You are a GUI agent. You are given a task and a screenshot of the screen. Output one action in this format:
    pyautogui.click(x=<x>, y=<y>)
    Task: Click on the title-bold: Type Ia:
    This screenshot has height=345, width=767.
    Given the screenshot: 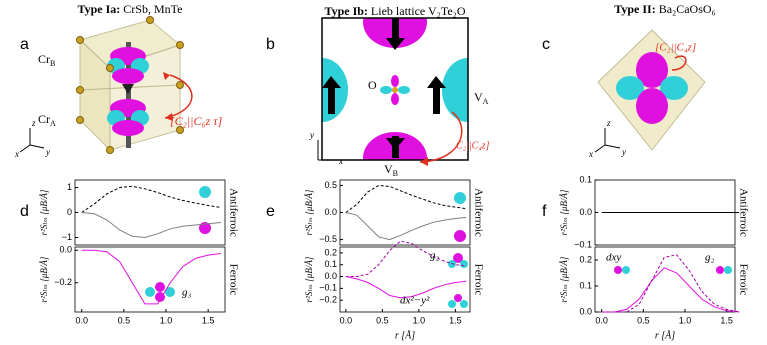 What is the action you would take?
    pyautogui.click(x=99, y=9)
    